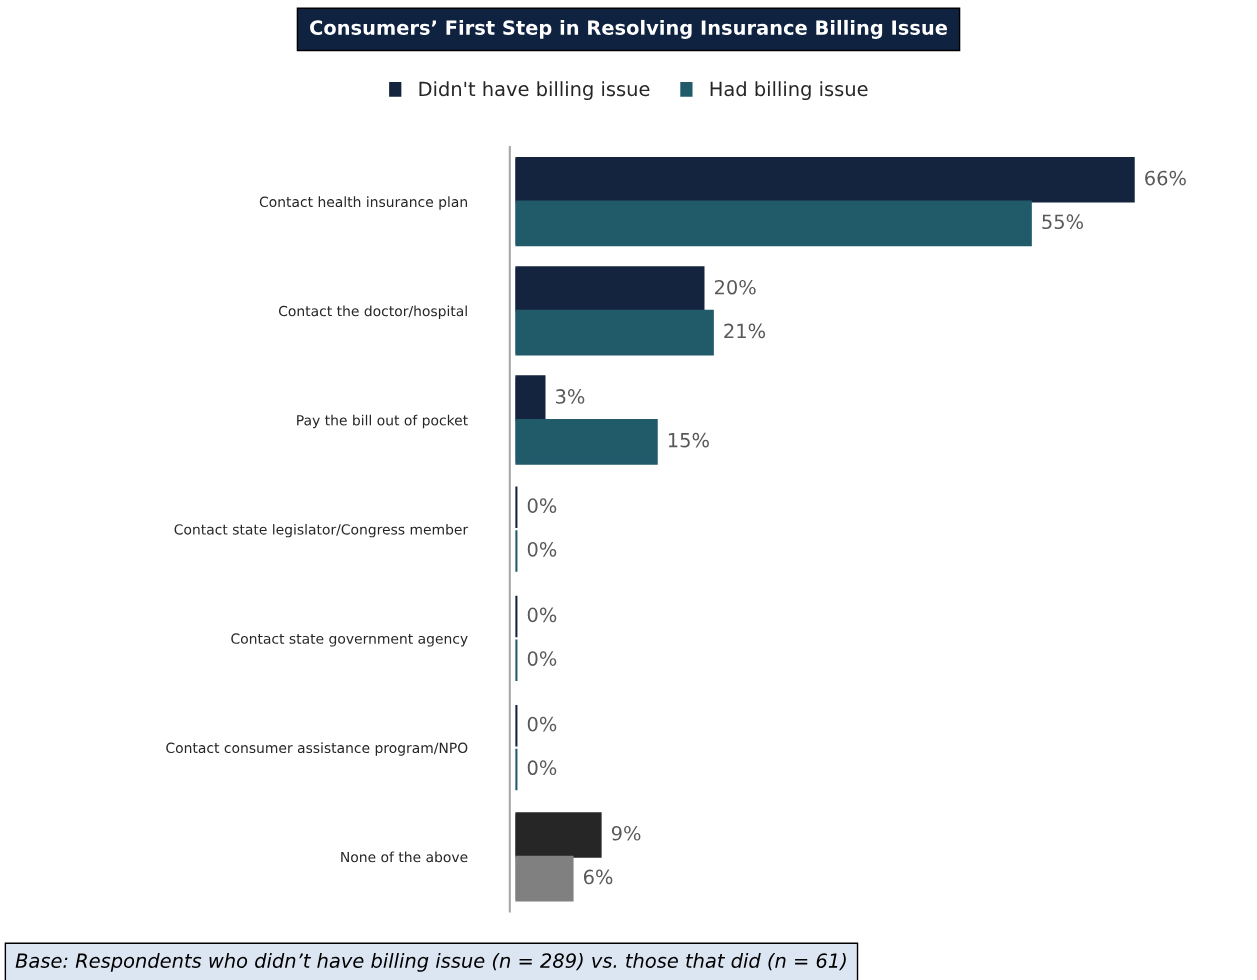  I want to click on data-label: 6%, so click(598, 877).